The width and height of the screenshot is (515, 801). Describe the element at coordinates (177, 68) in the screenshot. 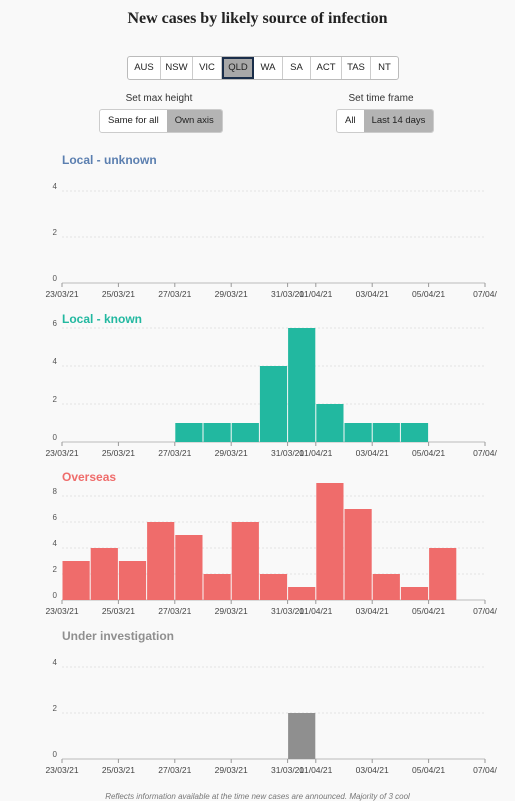

I see `state-button-nsw: NSW` at that location.